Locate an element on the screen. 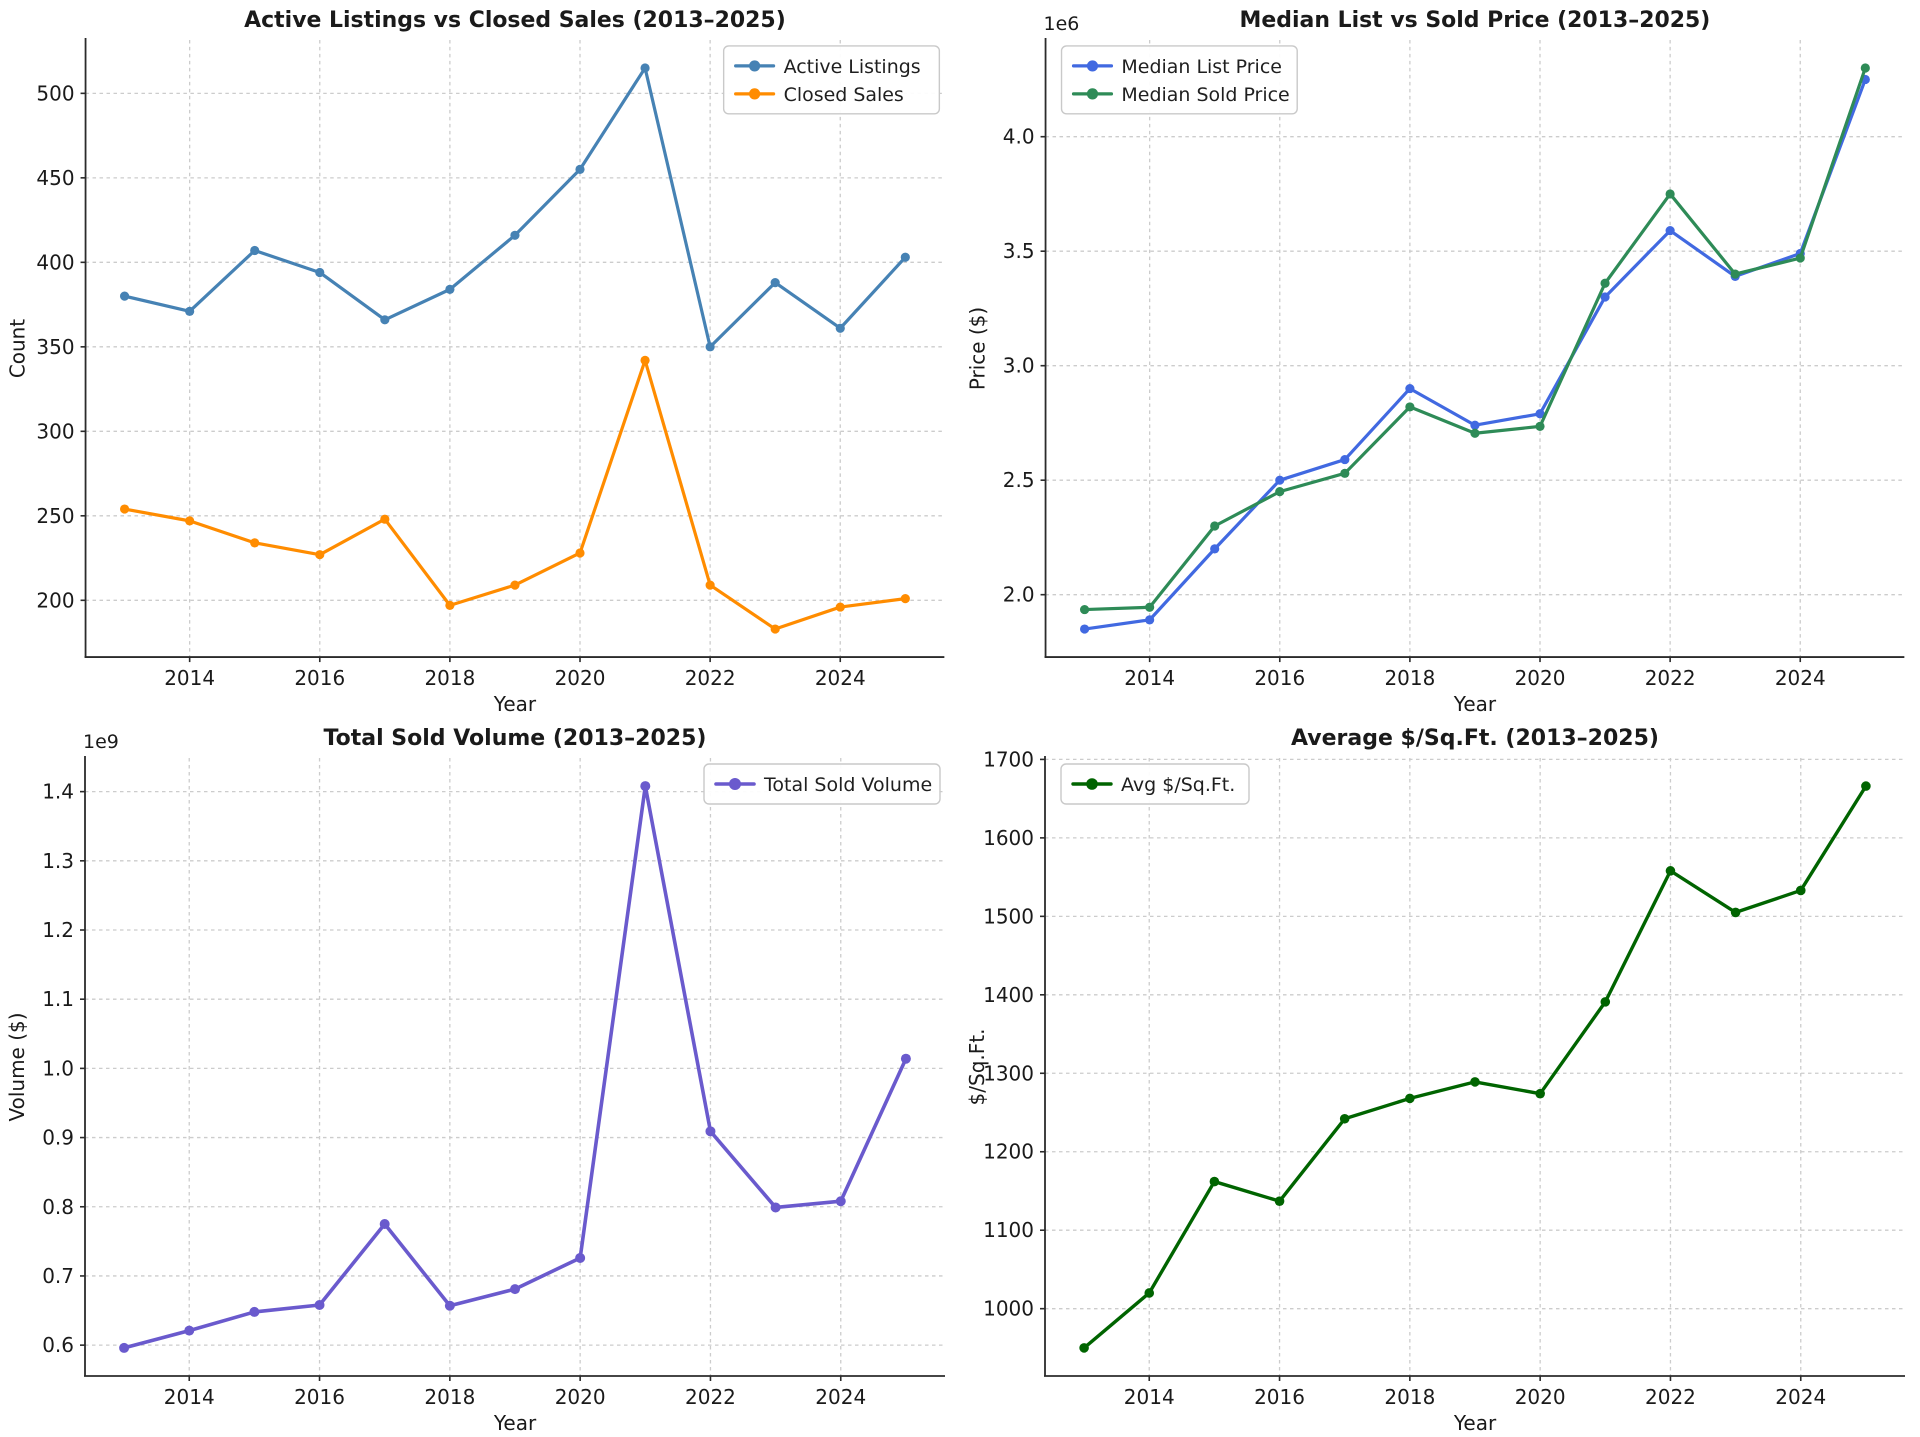  y-tick-label: 1.0 is located at coordinates (58, 1068).